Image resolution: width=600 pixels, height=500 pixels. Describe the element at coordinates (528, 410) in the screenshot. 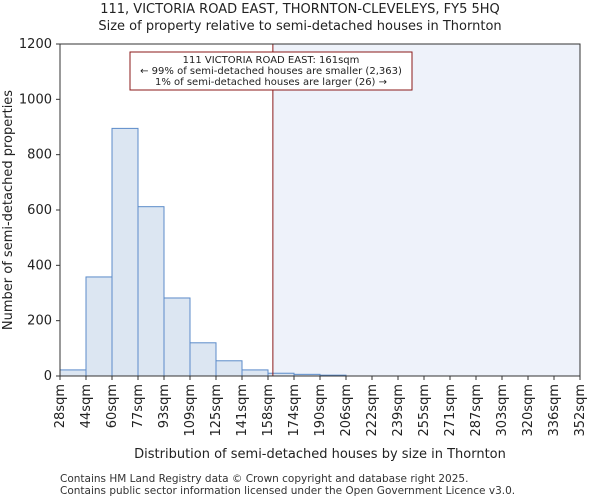

I see `x-tick-label: 320sqm` at that location.